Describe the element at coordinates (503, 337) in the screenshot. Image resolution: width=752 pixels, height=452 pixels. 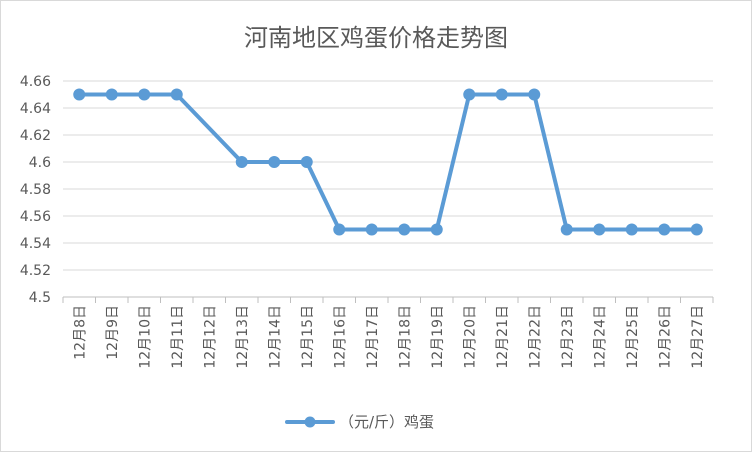
I see `x-tick-label: 12月21日` at that location.